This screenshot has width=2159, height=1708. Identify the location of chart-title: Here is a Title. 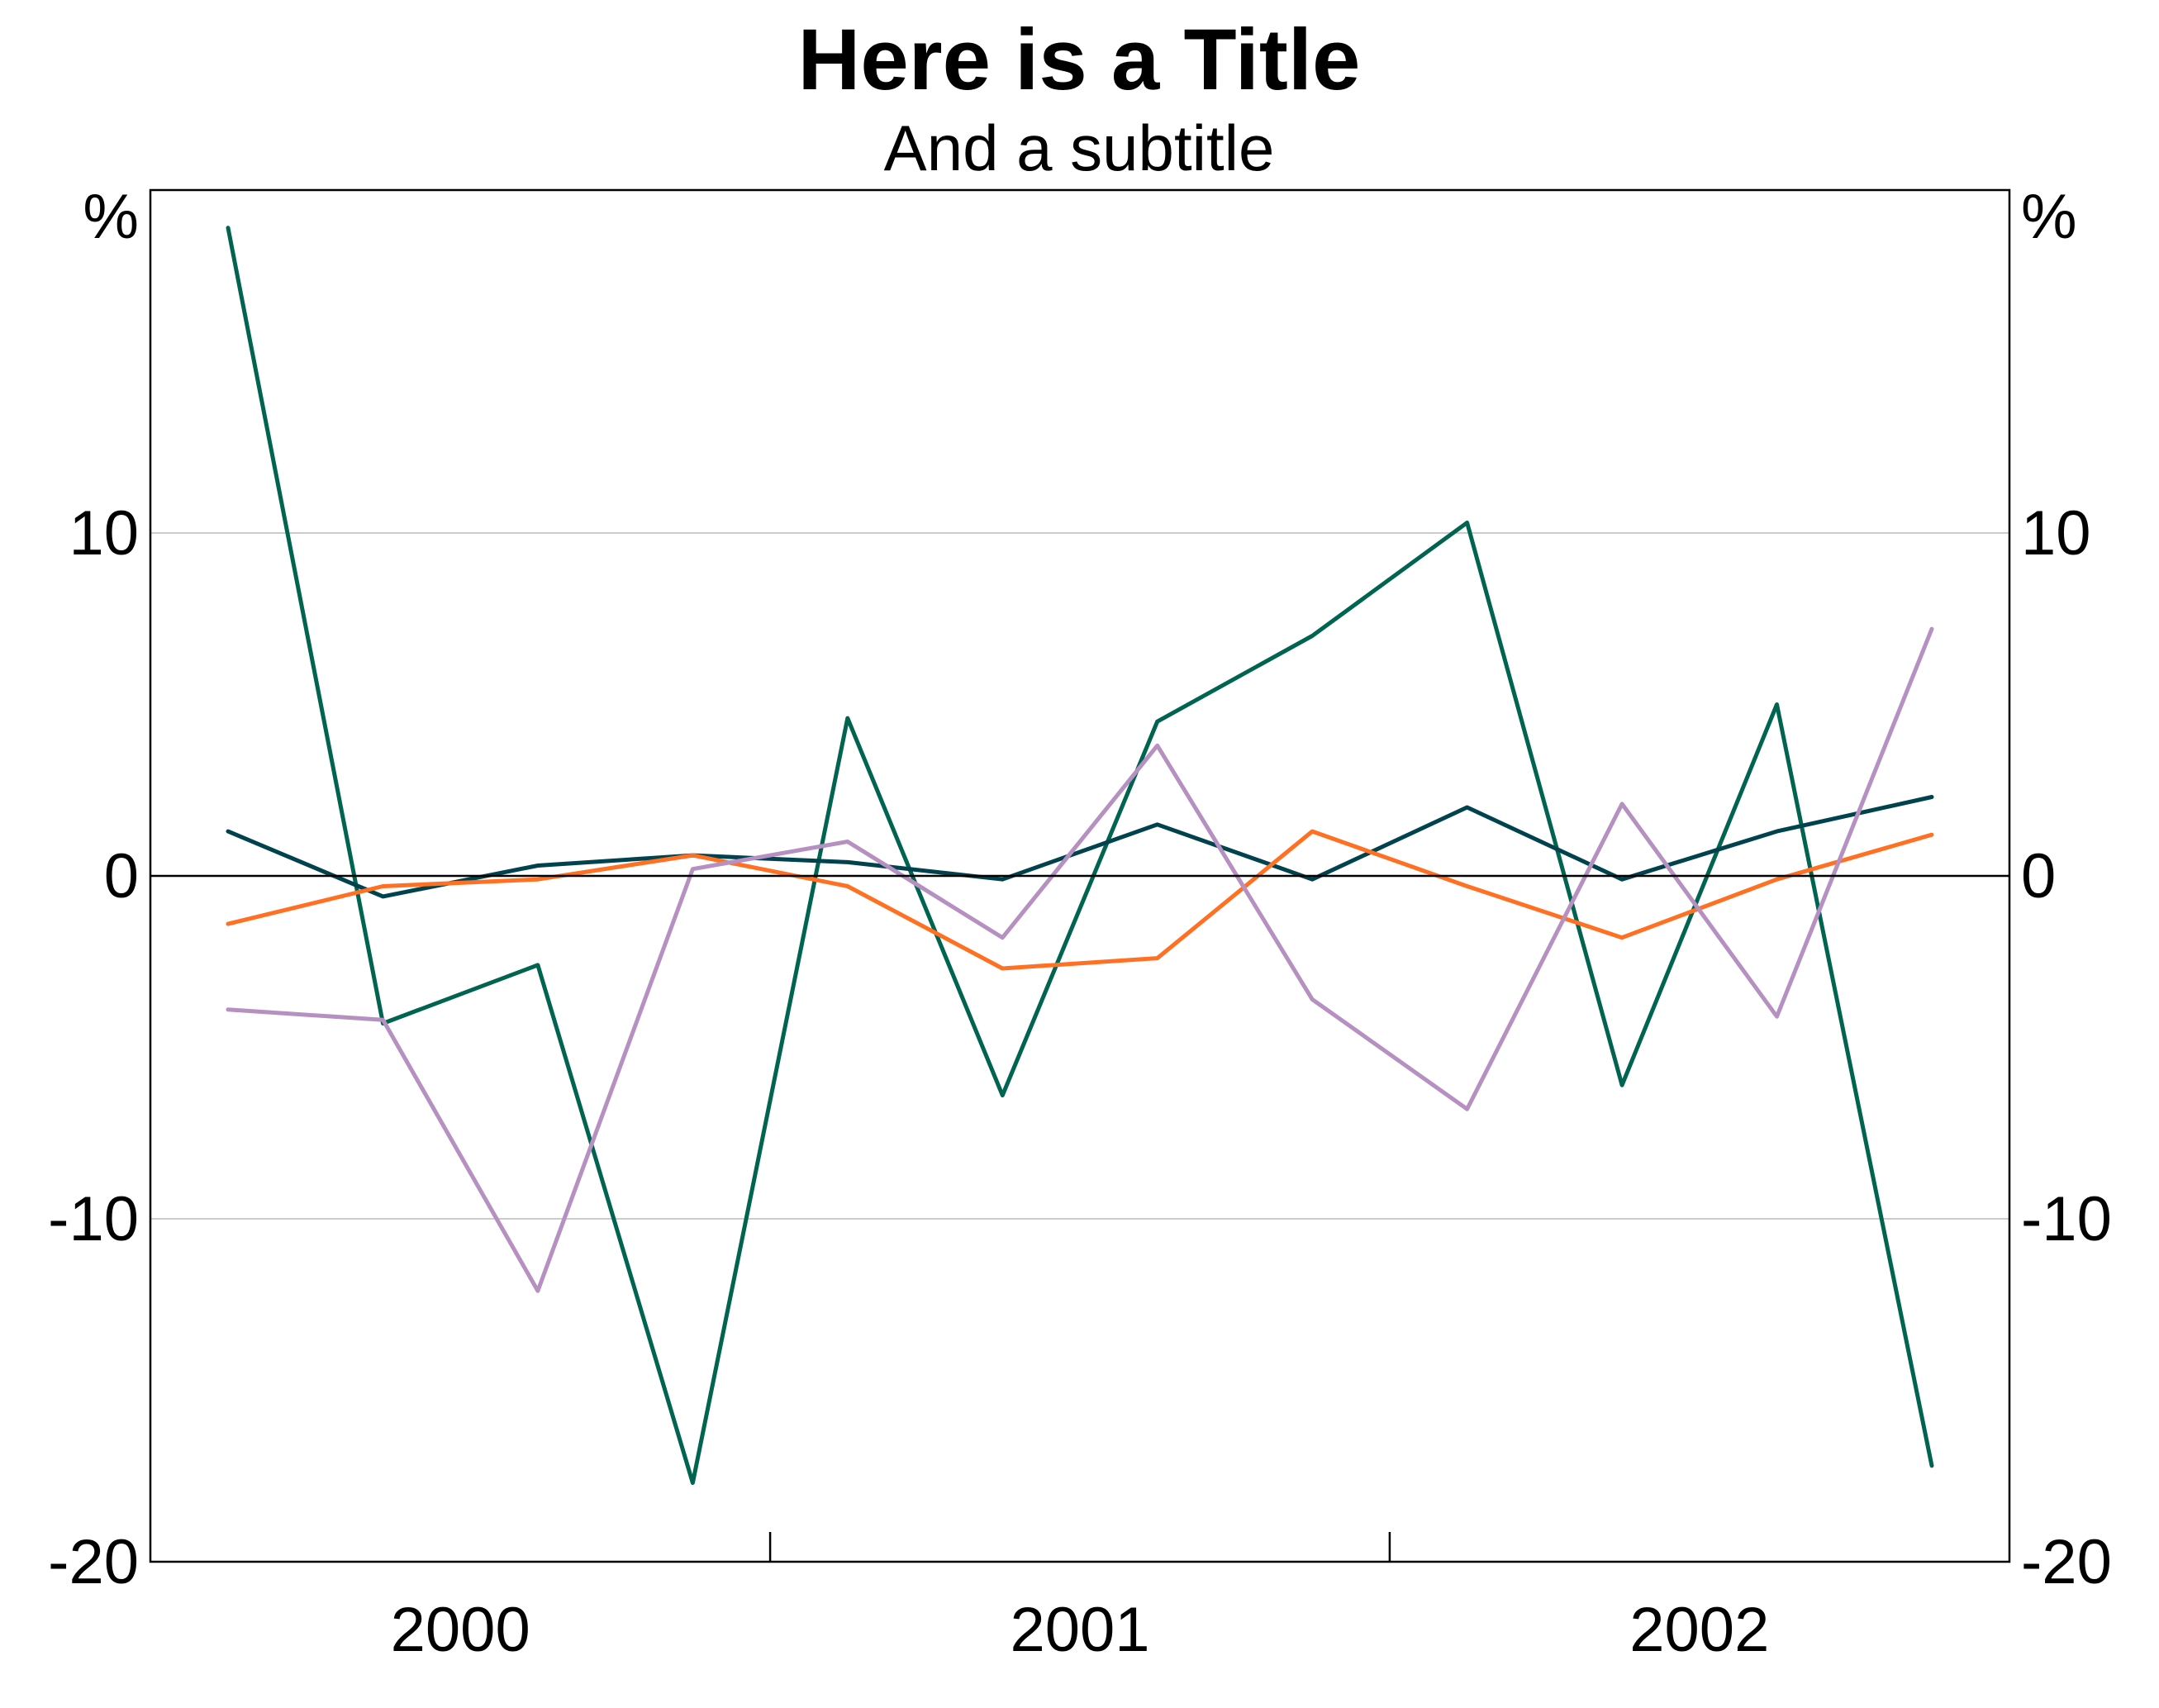
(1079, 60).